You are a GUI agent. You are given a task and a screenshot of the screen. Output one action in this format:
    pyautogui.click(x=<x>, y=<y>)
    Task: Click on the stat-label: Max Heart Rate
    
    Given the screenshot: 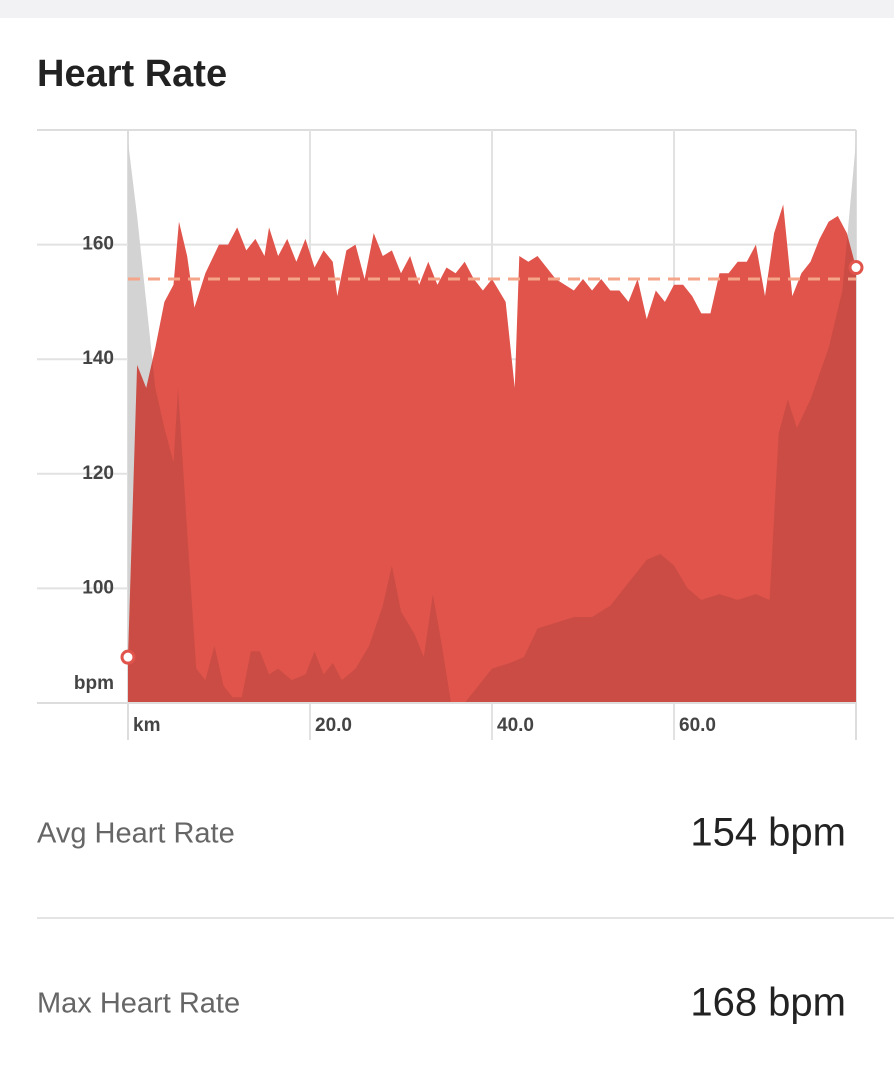 What is the action you would take?
    pyautogui.click(x=138, y=1004)
    